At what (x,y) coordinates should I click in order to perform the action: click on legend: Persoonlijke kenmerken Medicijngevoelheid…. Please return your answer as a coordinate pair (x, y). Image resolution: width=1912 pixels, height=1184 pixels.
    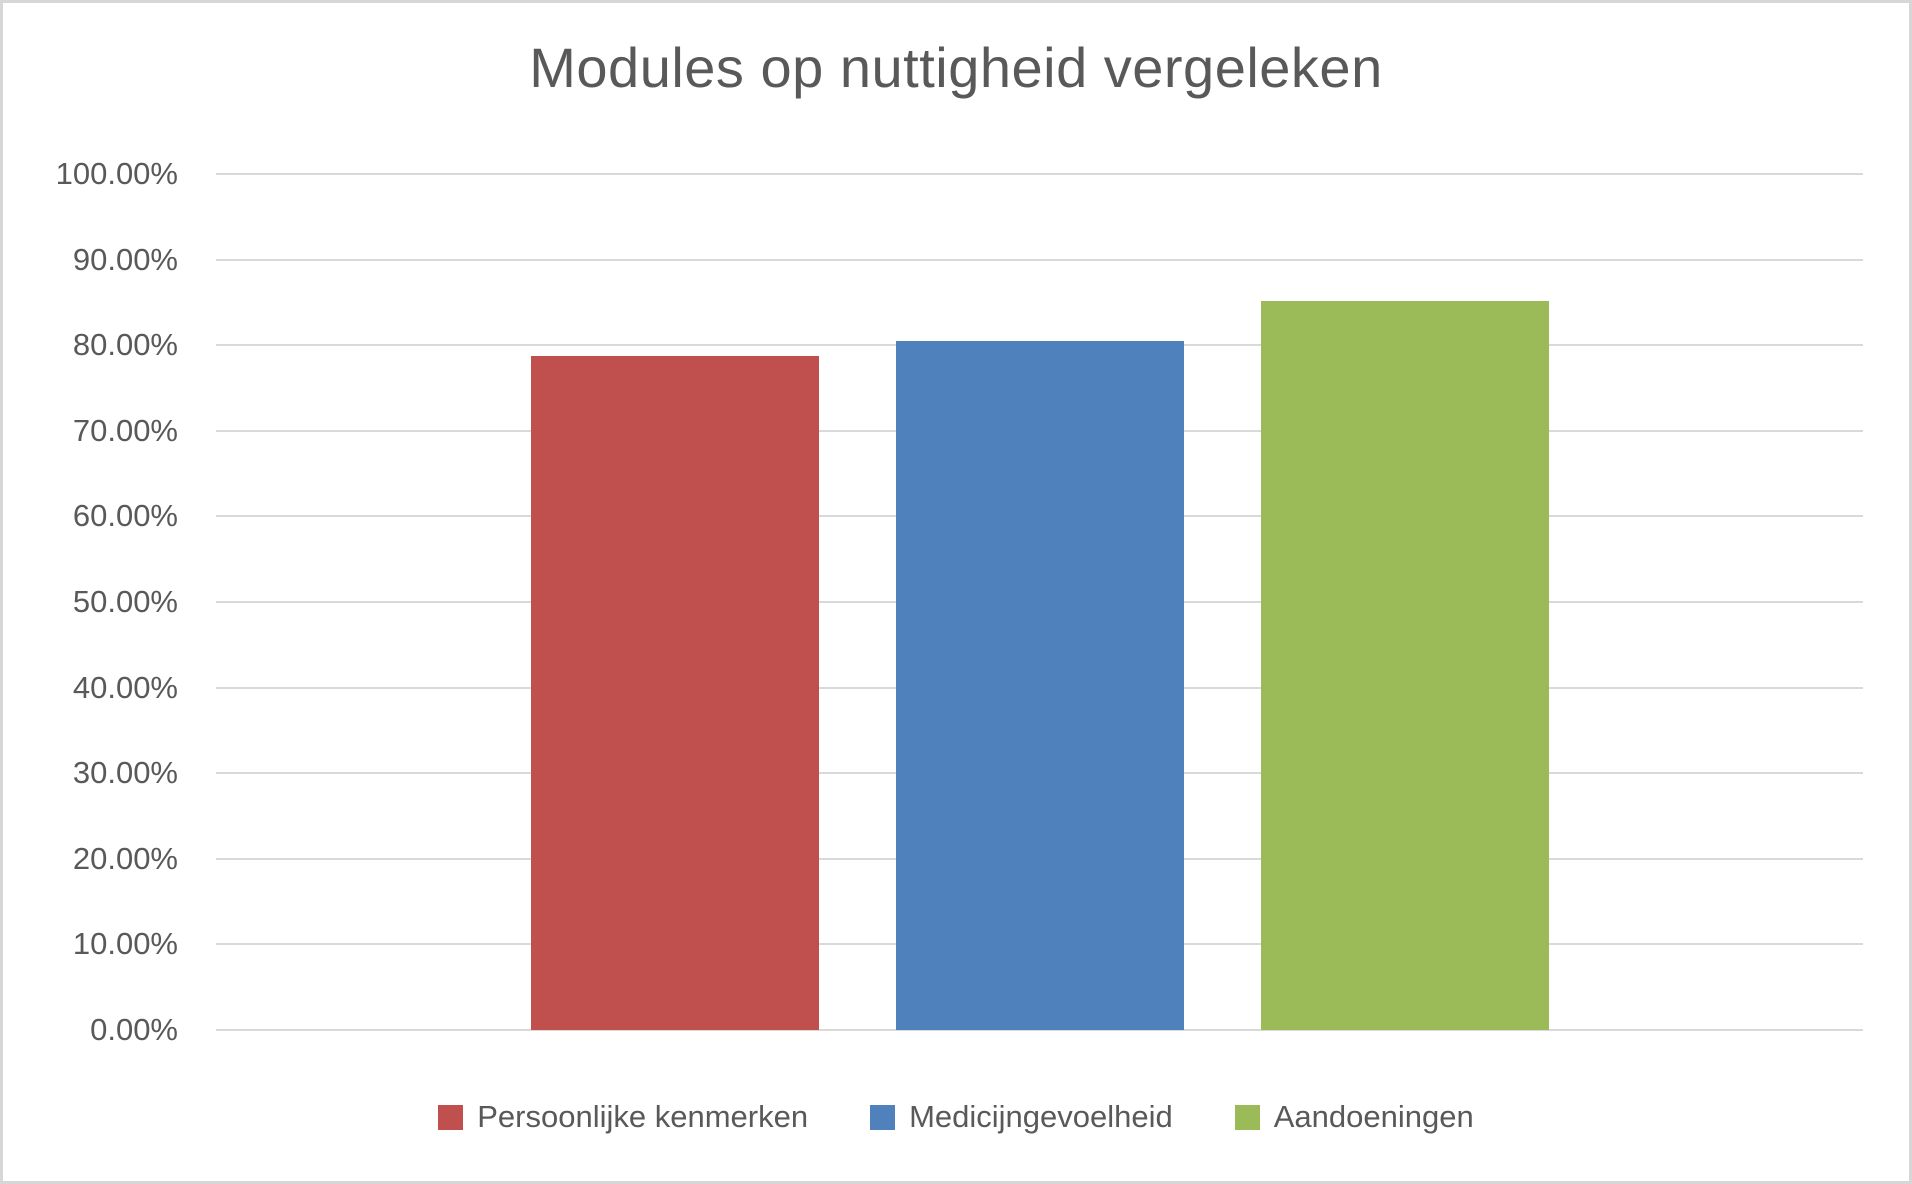
    Looking at the image, I should click on (956, 1117).